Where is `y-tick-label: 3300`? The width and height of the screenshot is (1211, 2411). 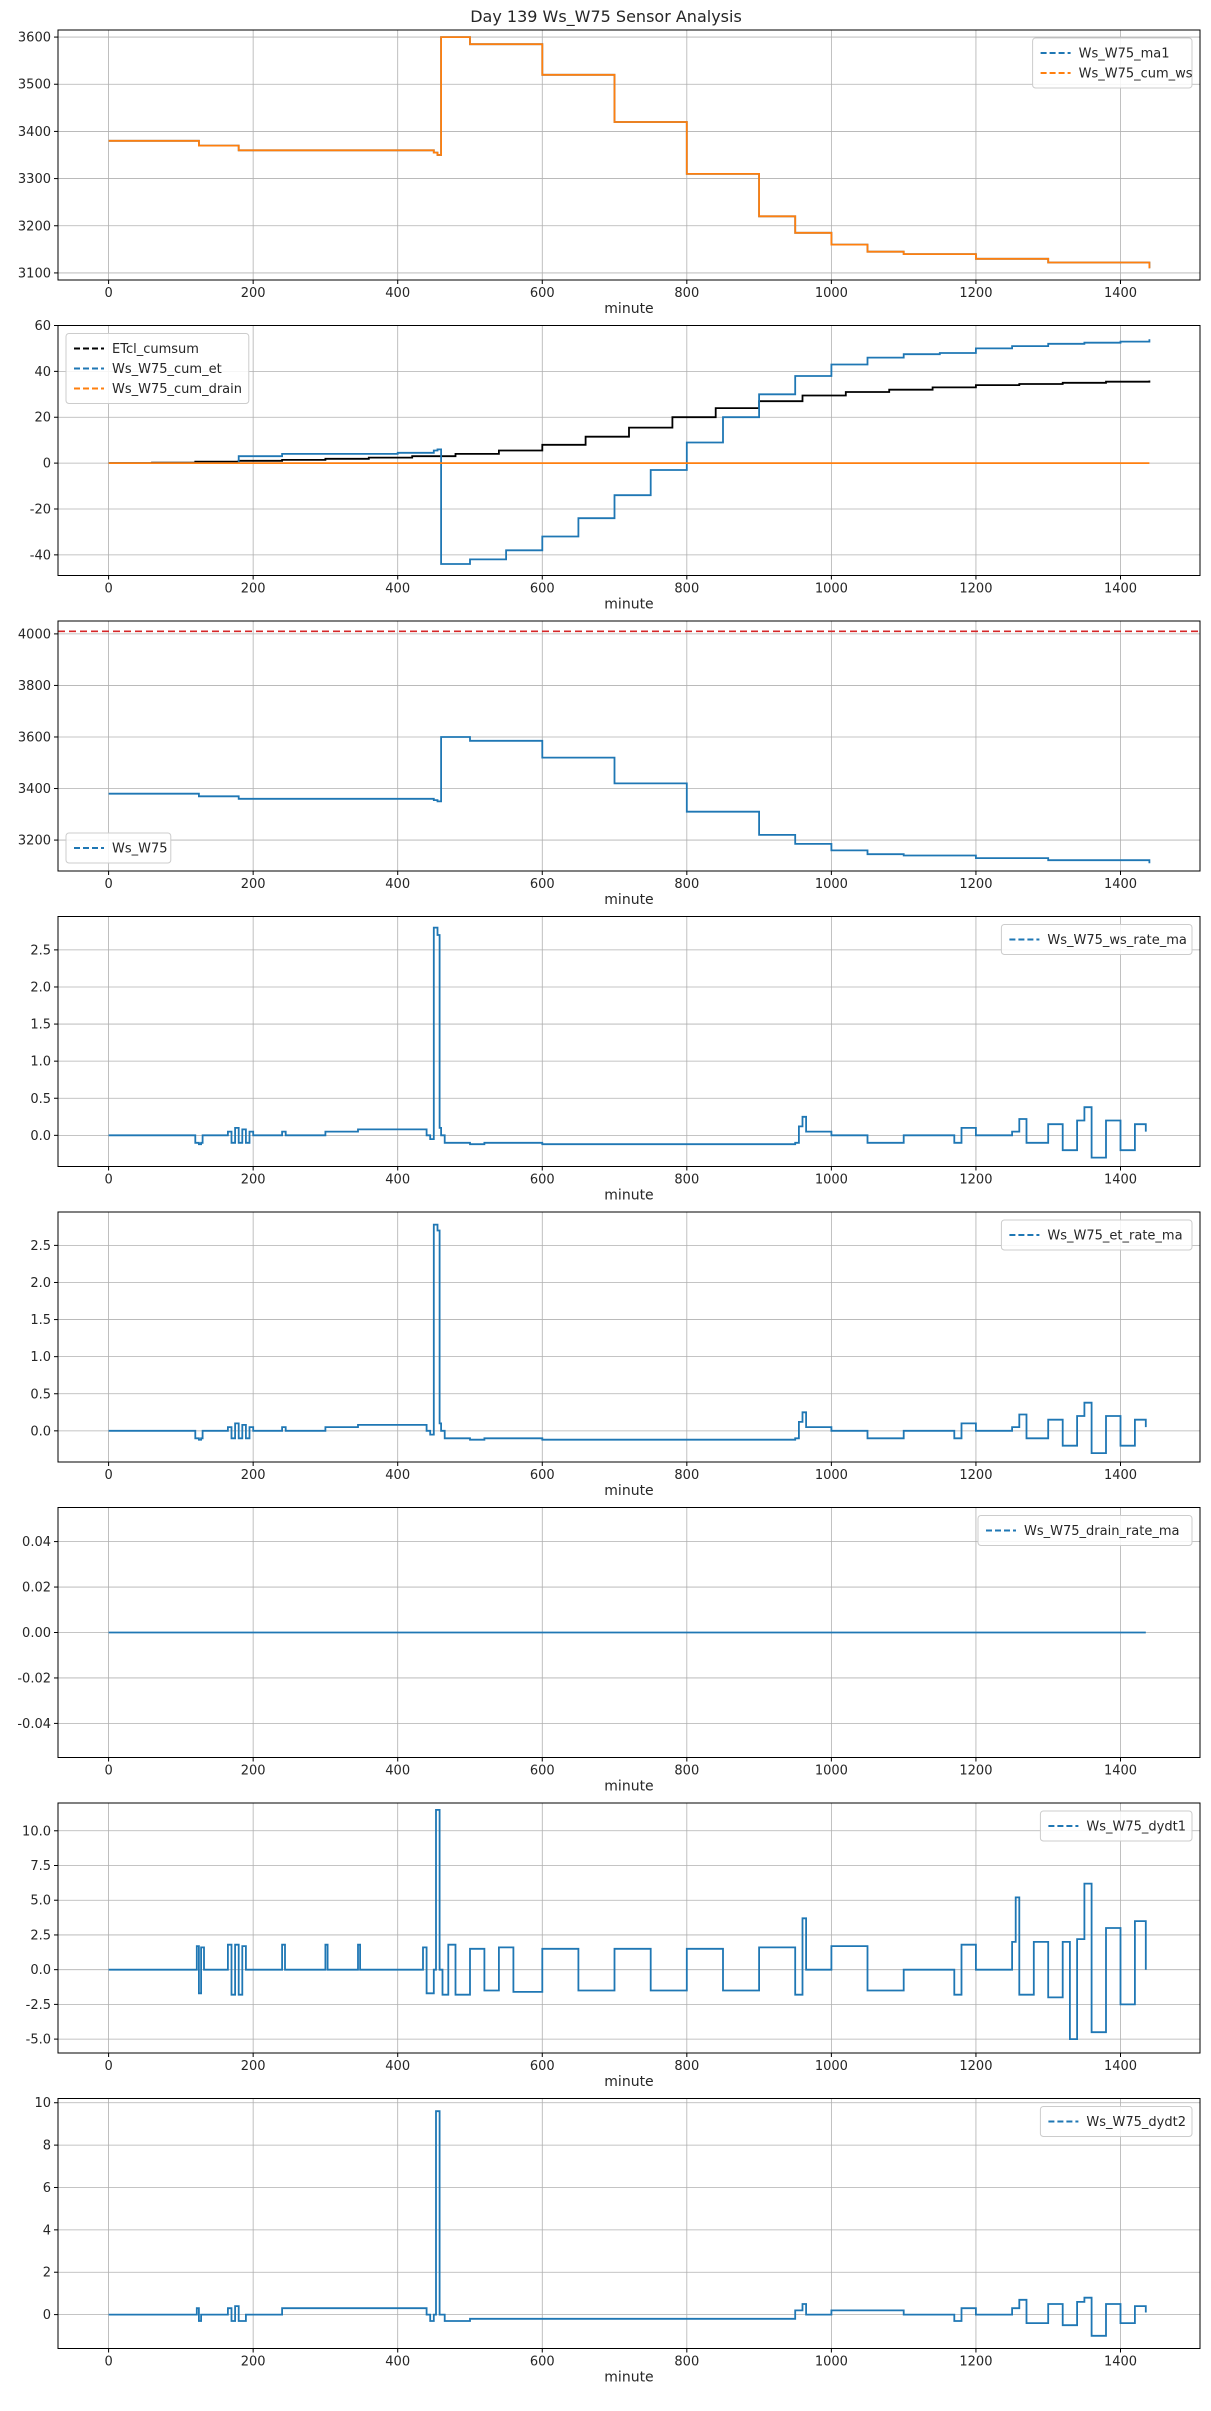
y-tick-label: 3300 is located at coordinates (34, 179).